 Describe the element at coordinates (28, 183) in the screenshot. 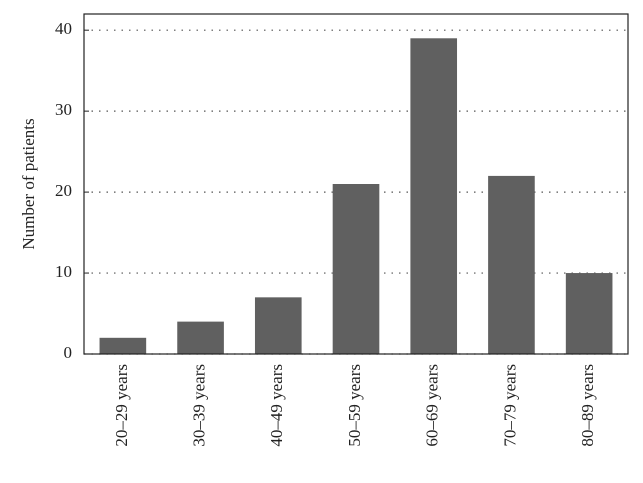

I see `y-axis-label: Number of patients` at that location.